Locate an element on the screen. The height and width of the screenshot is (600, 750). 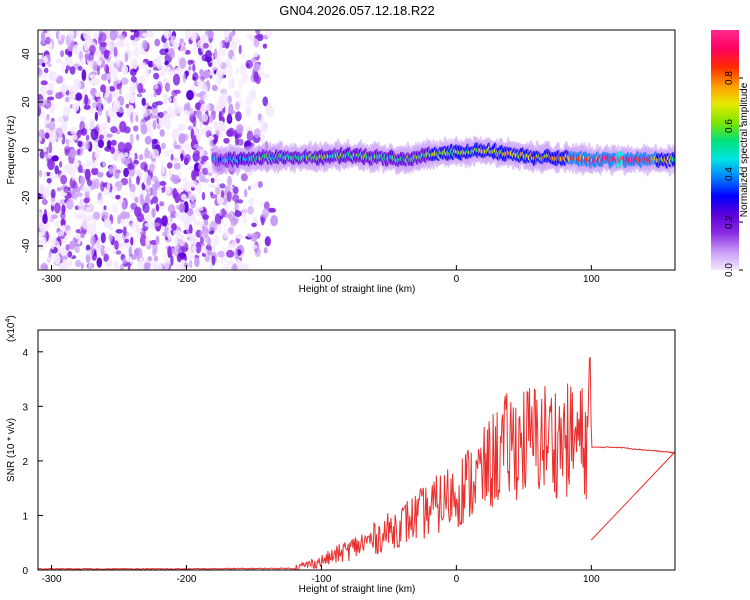
y-multiplier-prefix: (x10 is located at coordinates (11, 332).